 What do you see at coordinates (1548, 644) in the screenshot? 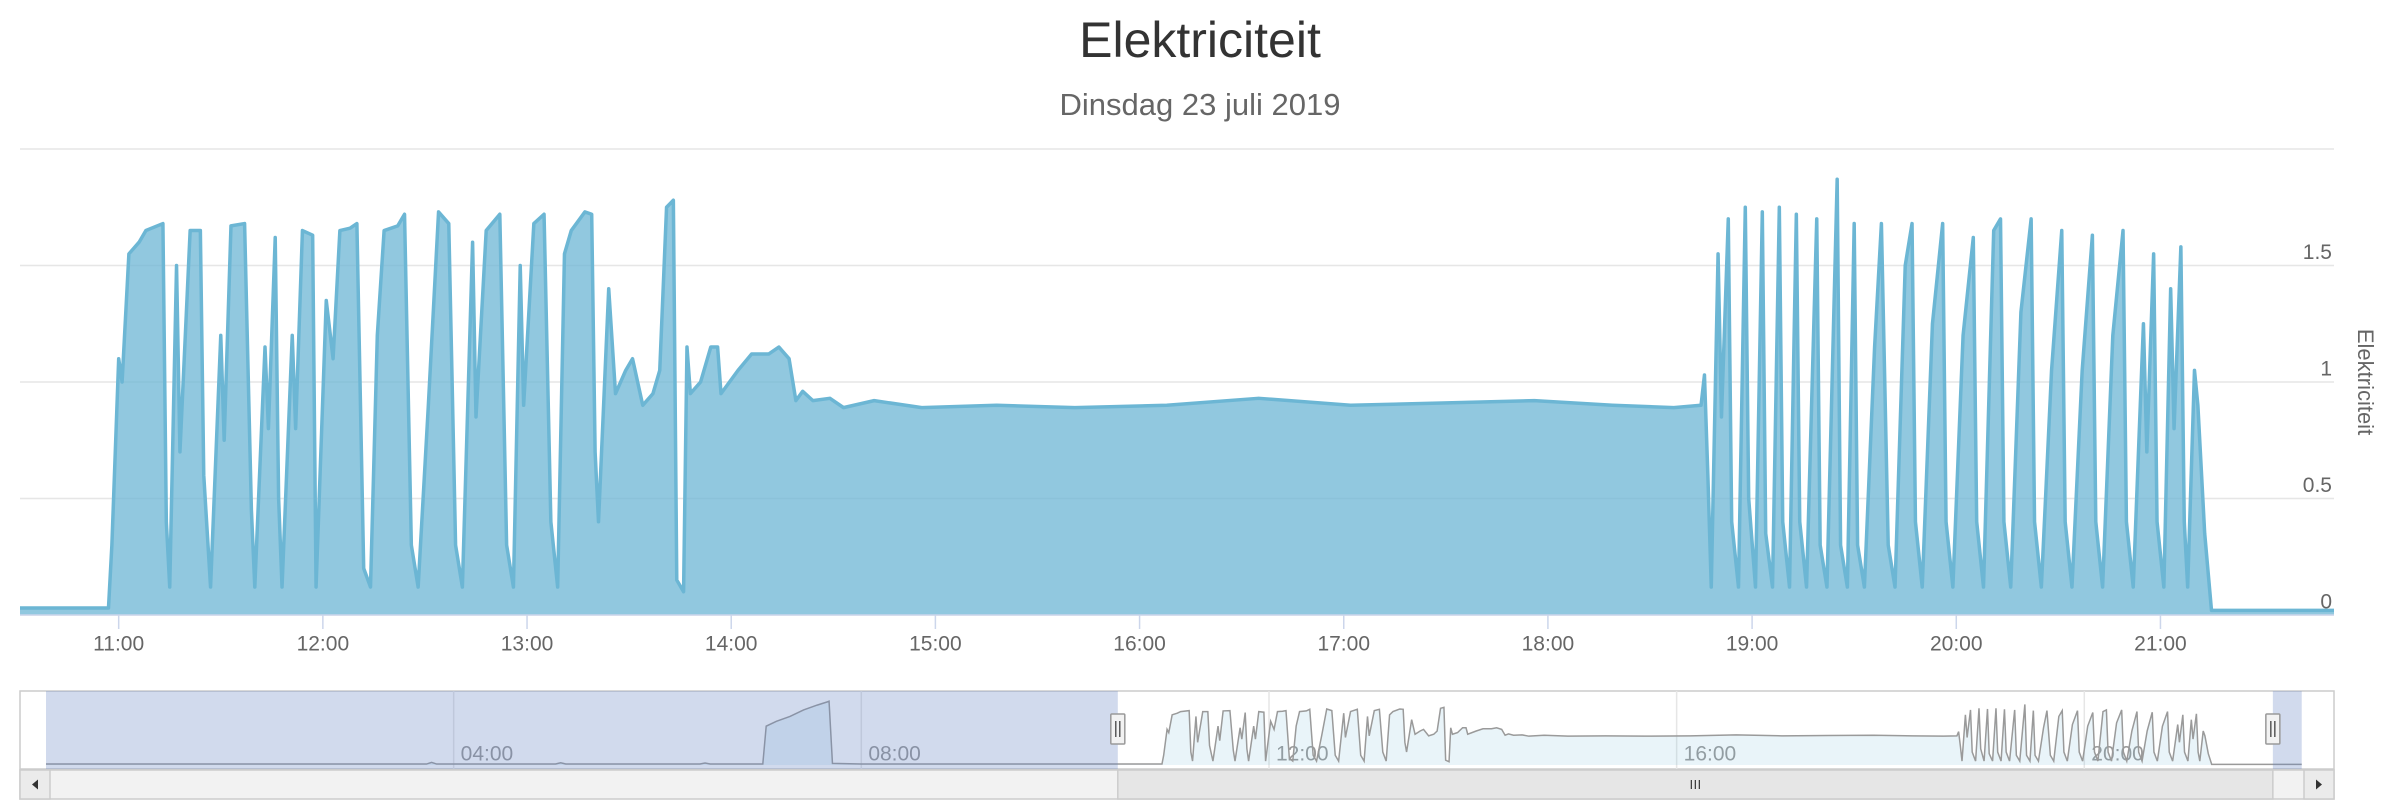
I see `x-tick-label: 18:00` at bounding box center [1548, 644].